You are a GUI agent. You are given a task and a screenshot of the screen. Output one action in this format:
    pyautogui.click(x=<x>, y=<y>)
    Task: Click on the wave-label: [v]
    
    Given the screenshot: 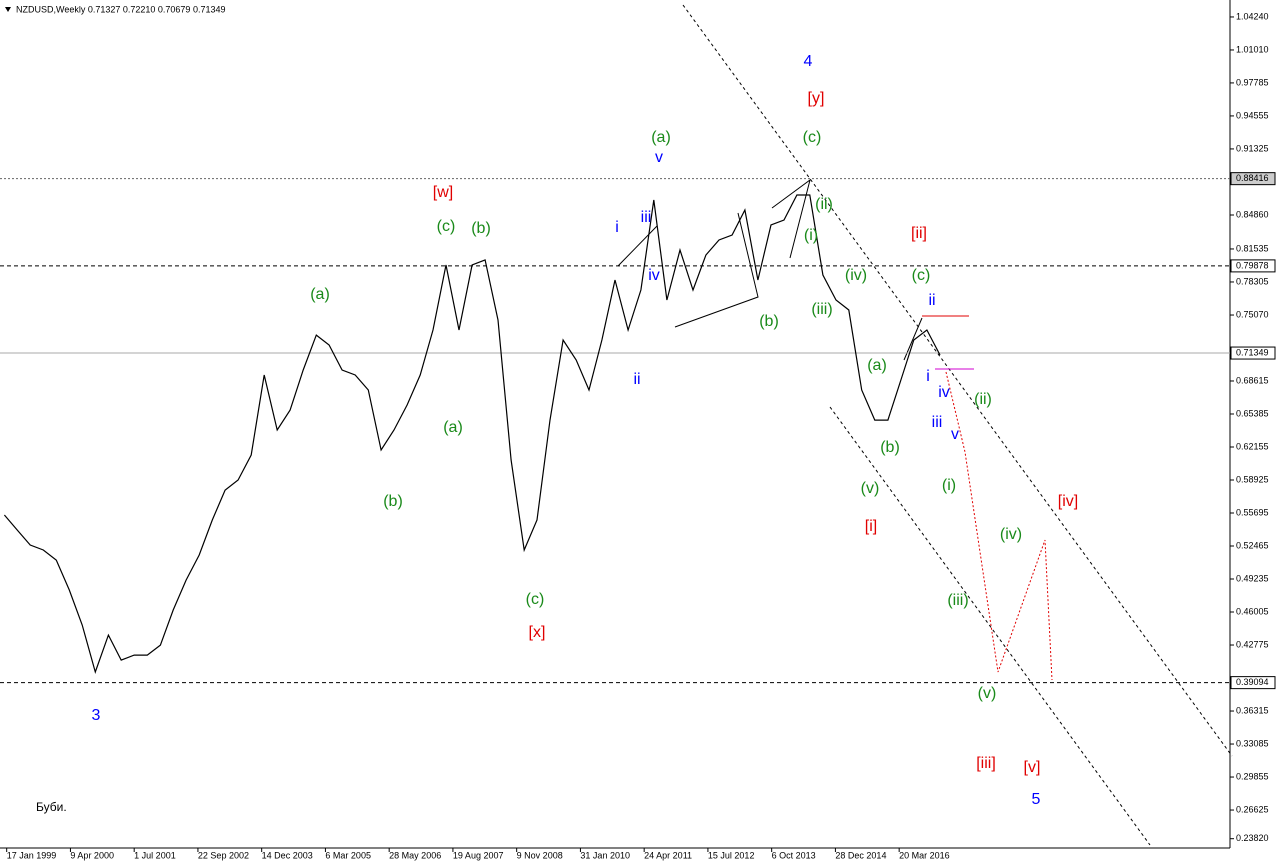 What is the action you would take?
    pyautogui.click(x=1032, y=767)
    